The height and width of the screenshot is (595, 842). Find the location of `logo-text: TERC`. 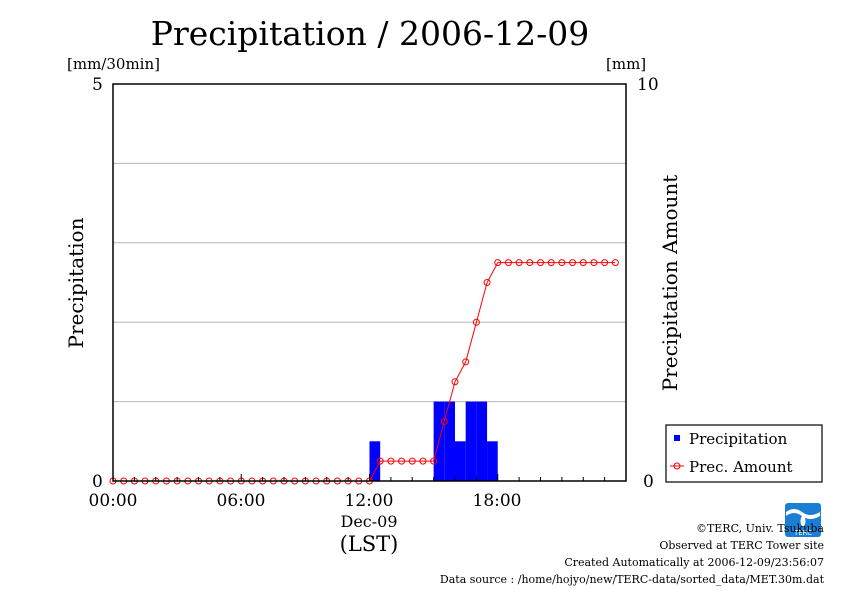

logo-text: TERC is located at coordinates (802, 533).